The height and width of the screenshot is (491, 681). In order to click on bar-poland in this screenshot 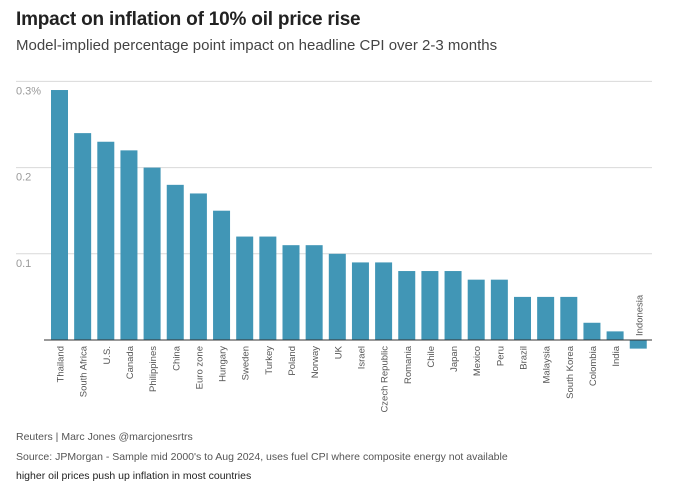, I will do `click(291, 292)`.